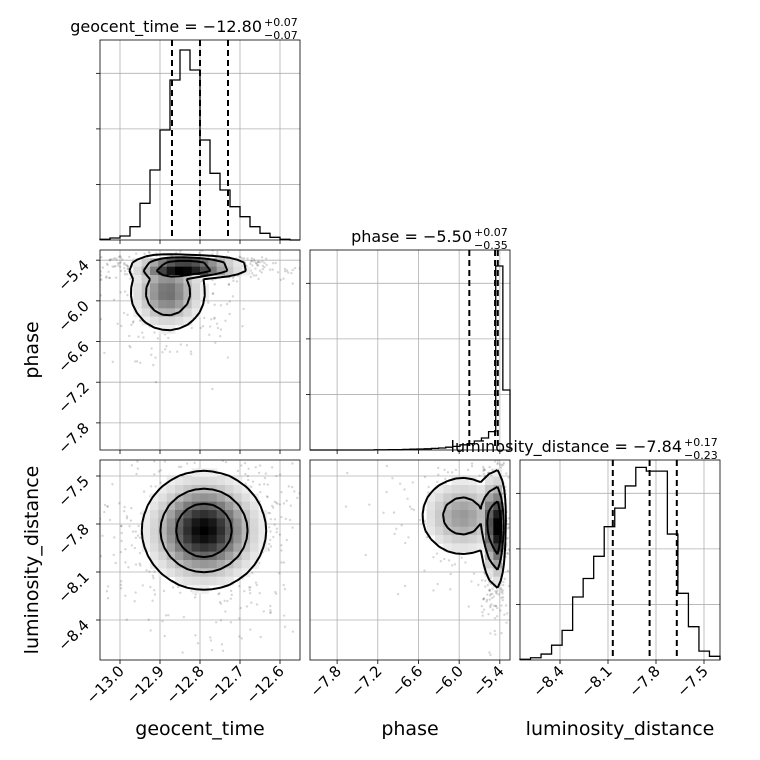 The image size is (760, 760). Describe the element at coordinates (491, 232) in the screenshot. I see `panel-title-plus-phase: +0.07` at that location.